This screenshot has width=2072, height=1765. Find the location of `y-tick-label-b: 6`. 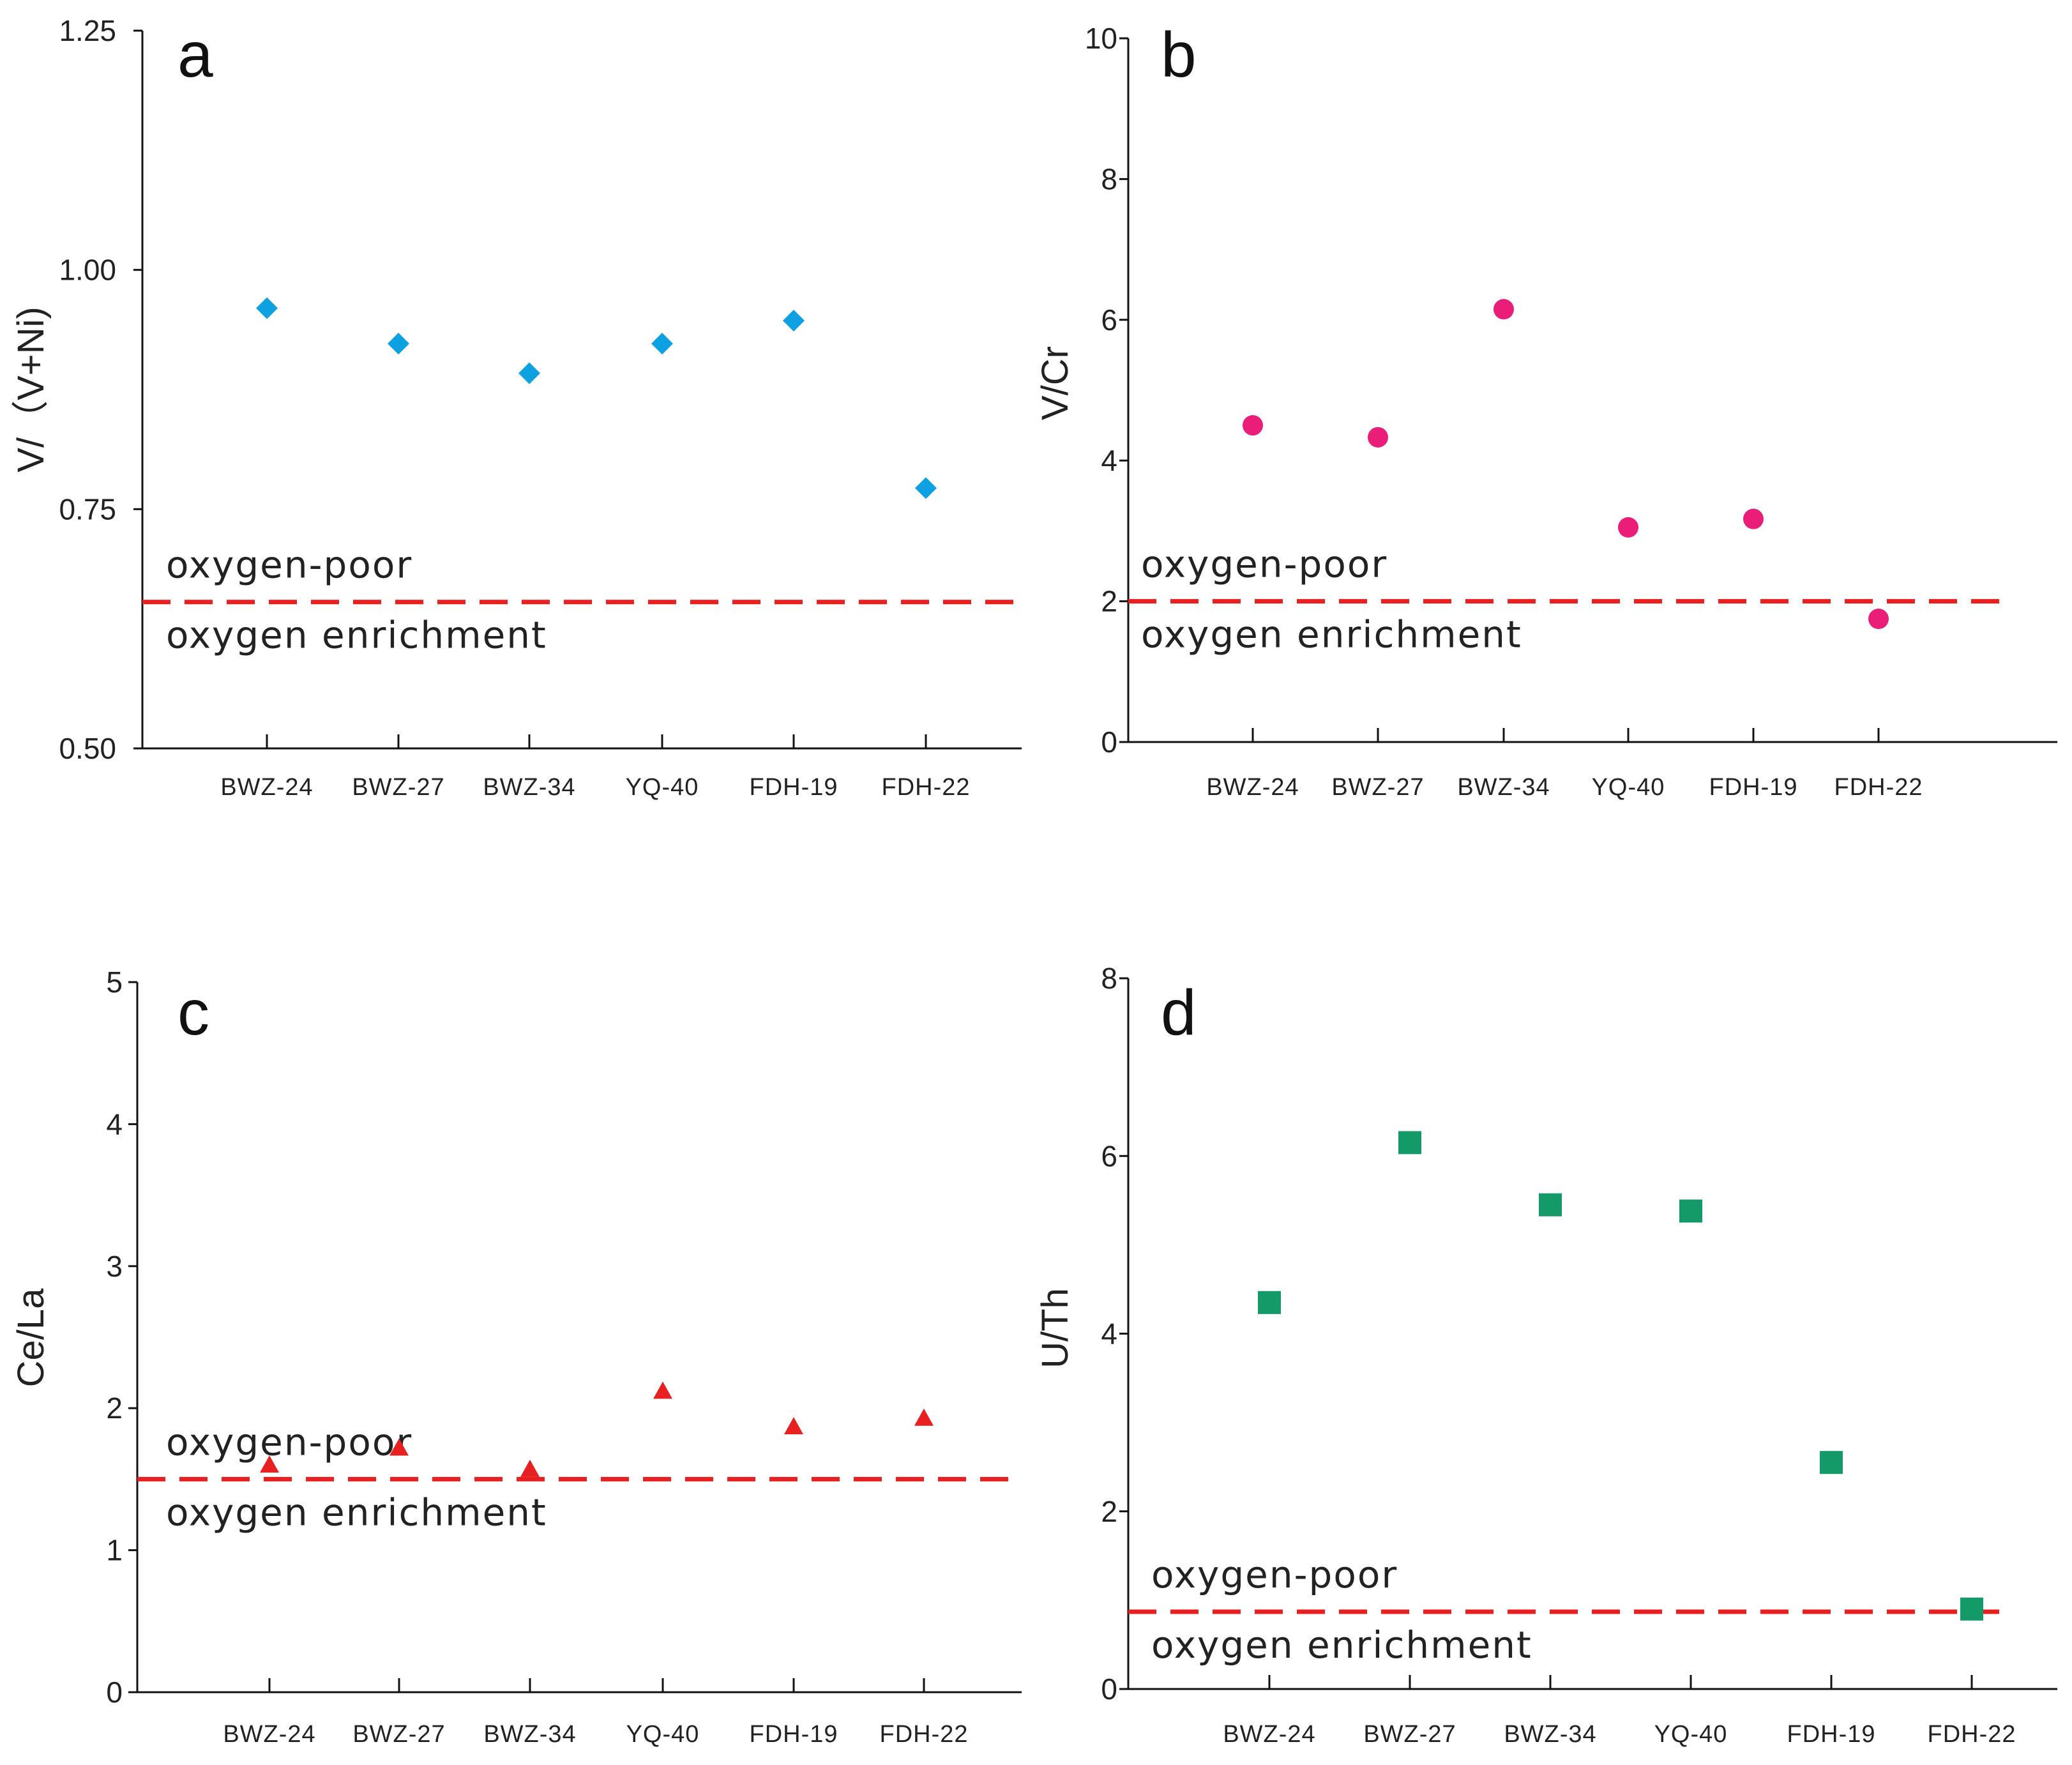

y-tick-label-b: 6 is located at coordinates (1109, 320).